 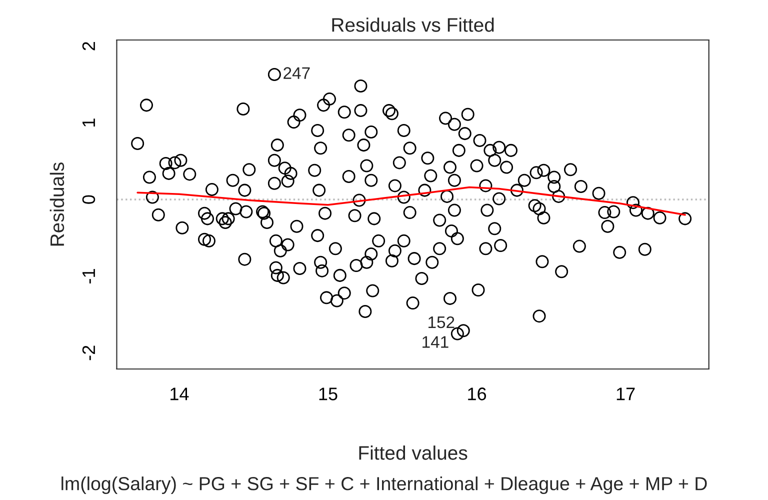 What do you see at coordinates (384, 485) in the screenshot?
I see `text: lm(log(Salary) ~ PG + SG + SF + C + International + Dleague + Age + MP + D` at bounding box center [384, 485].